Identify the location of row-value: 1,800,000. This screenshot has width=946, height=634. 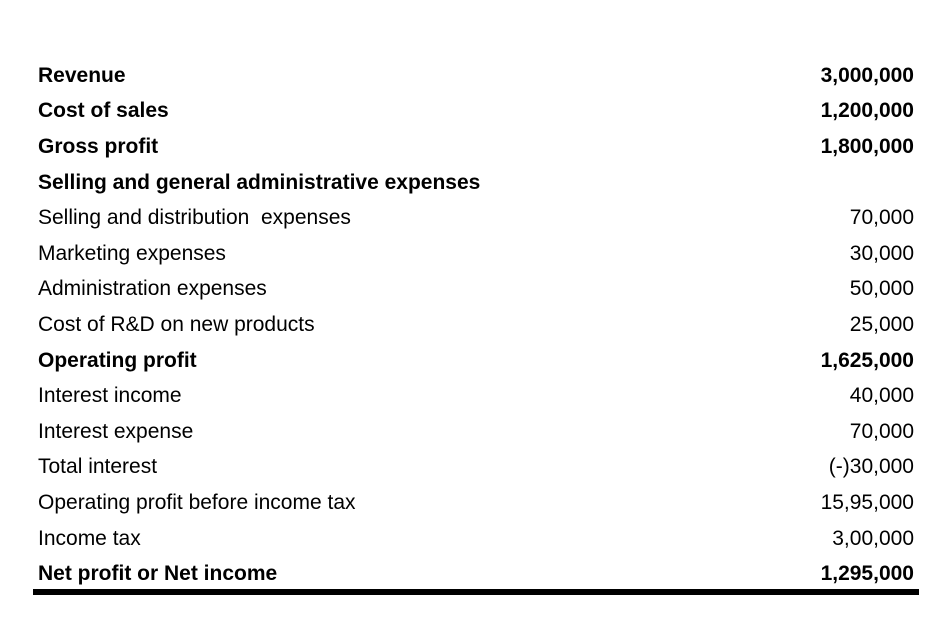
(867, 146).